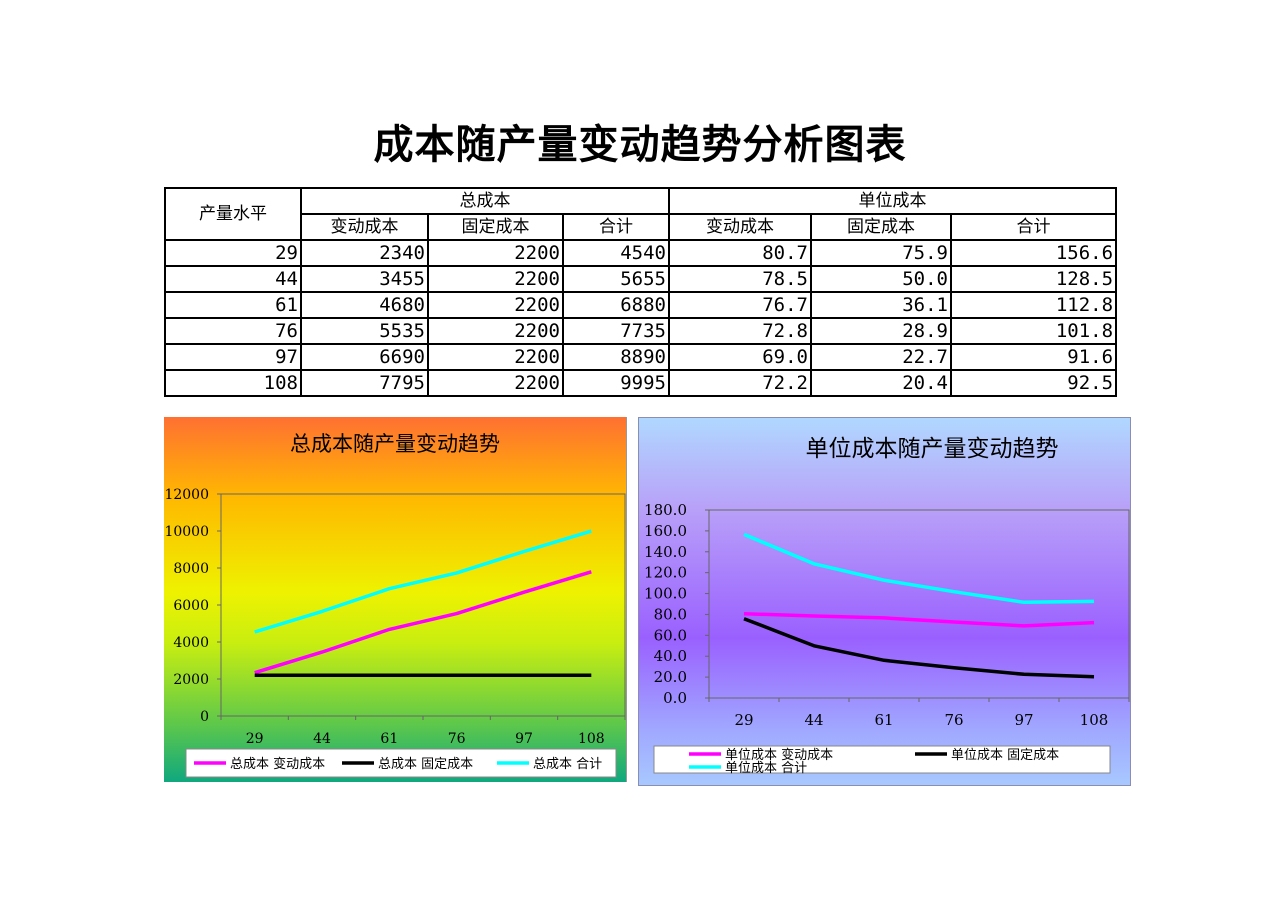 The width and height of the screenshot is (1280, 899). Describe the element at coordinates (233, 383) in the screenshot. I see `table-cell: 108` at that location.